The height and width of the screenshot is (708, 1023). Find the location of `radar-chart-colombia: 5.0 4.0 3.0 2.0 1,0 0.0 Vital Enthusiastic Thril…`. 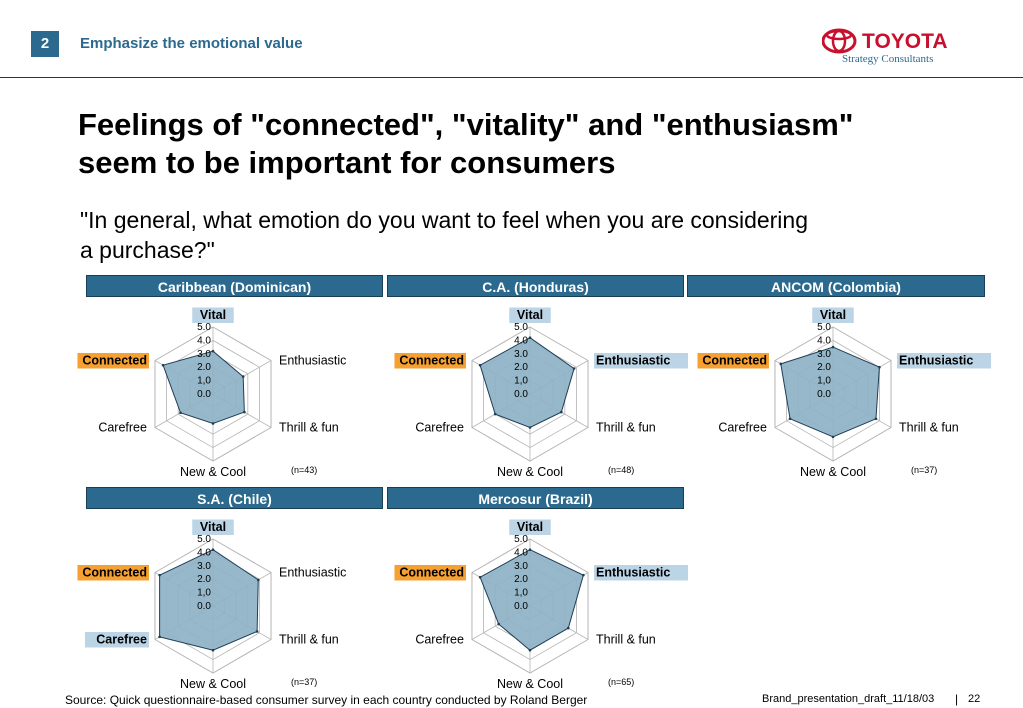

radar-chart-colombia: 5.0 4.0 3.0 2.0 1,0 0.0 Vital Enthusiastic Thril… is located at coordinates (844, 393).